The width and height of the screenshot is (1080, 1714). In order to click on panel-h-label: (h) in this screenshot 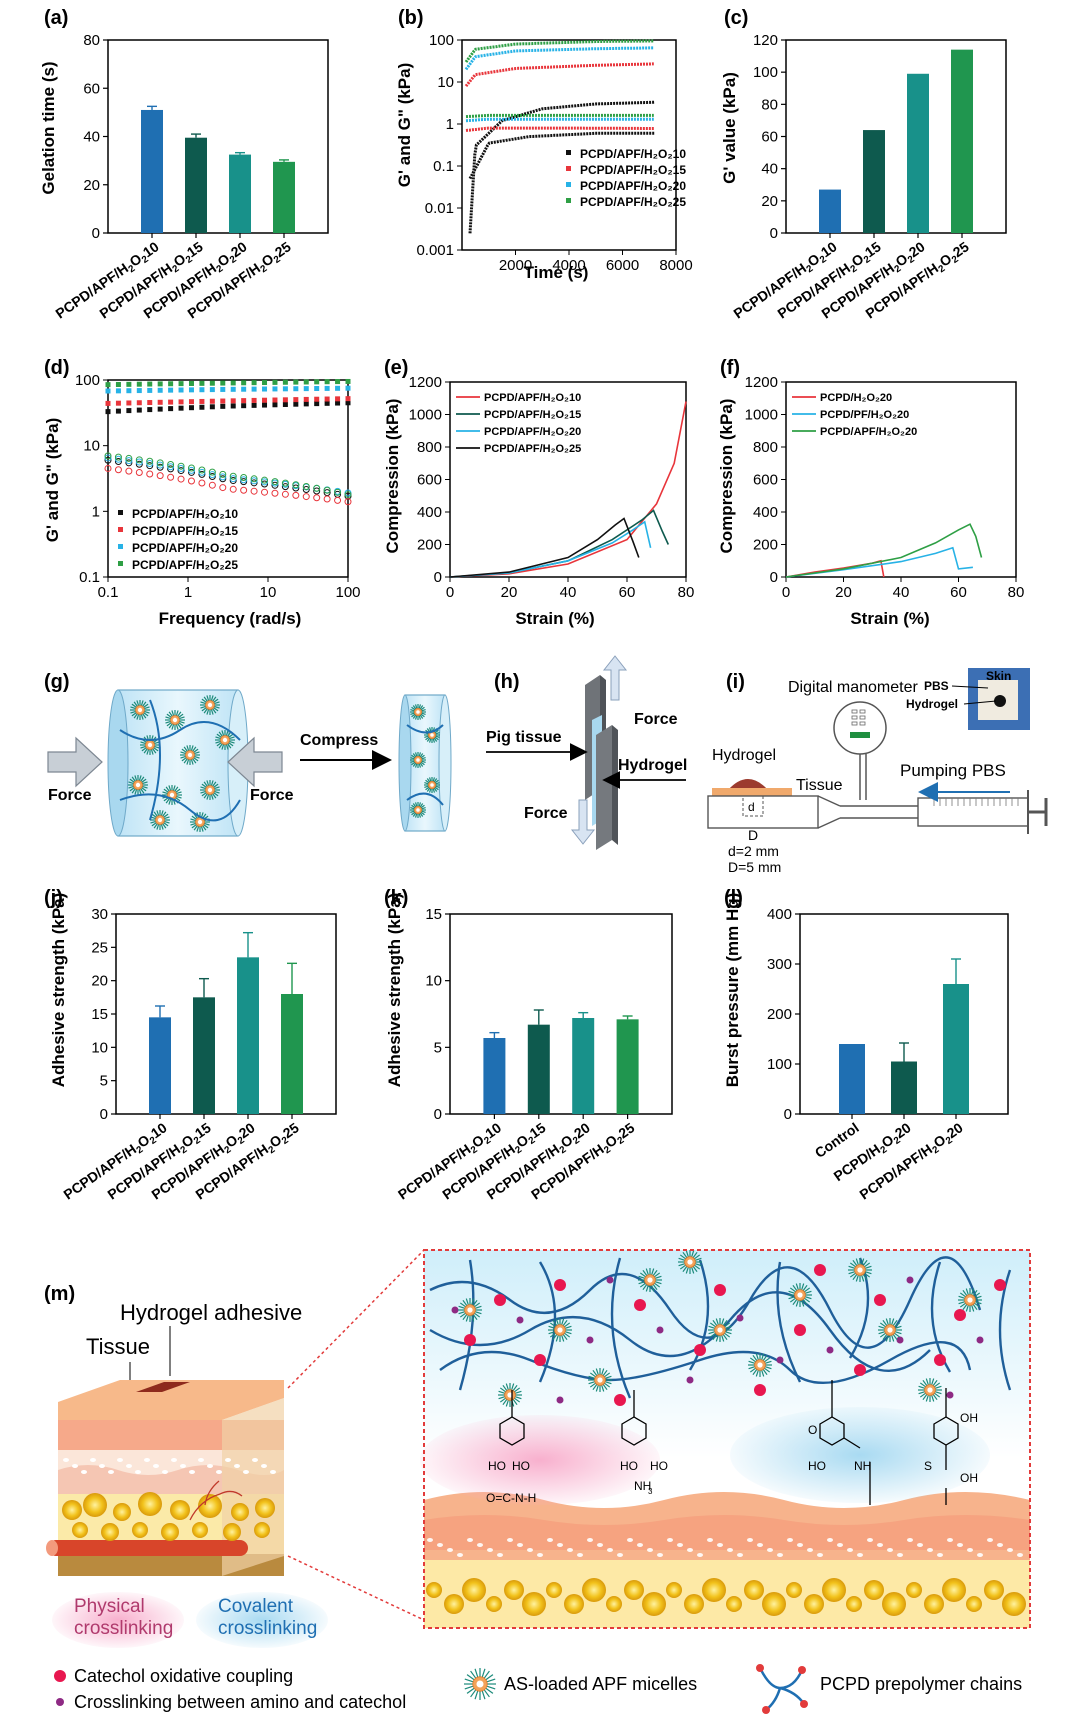, I will do `click(507, 682)`.